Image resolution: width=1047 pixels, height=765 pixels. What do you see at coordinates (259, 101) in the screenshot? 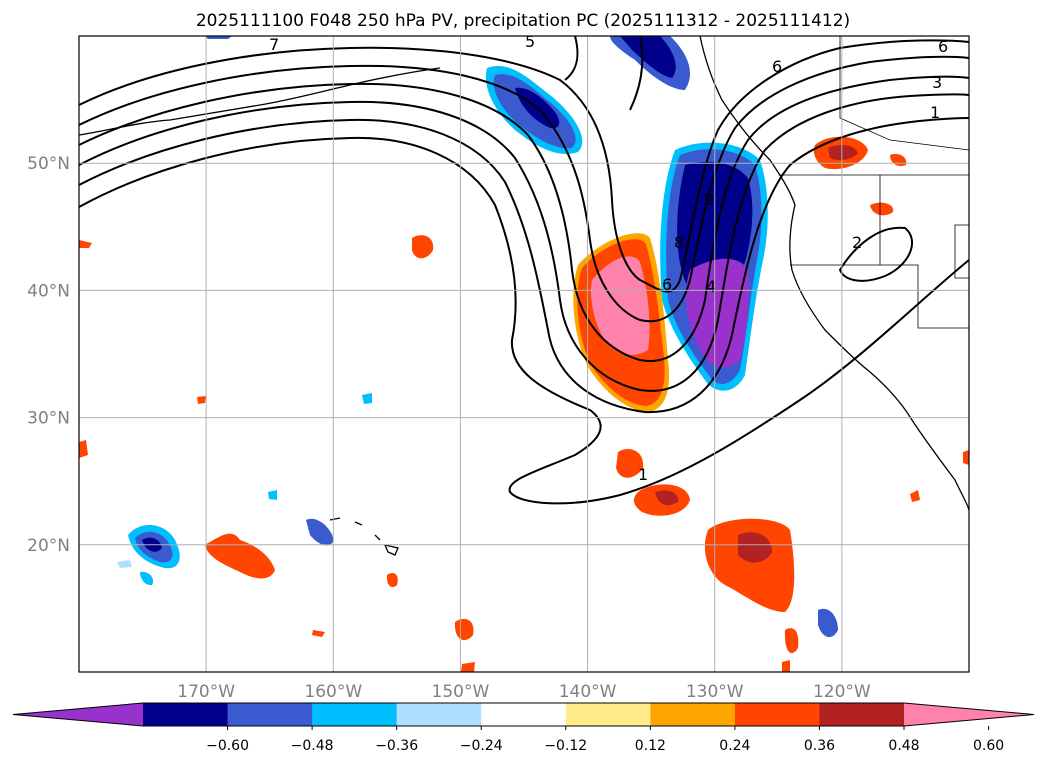
I see `coastline-alaska` at bounding box center [259, 101].